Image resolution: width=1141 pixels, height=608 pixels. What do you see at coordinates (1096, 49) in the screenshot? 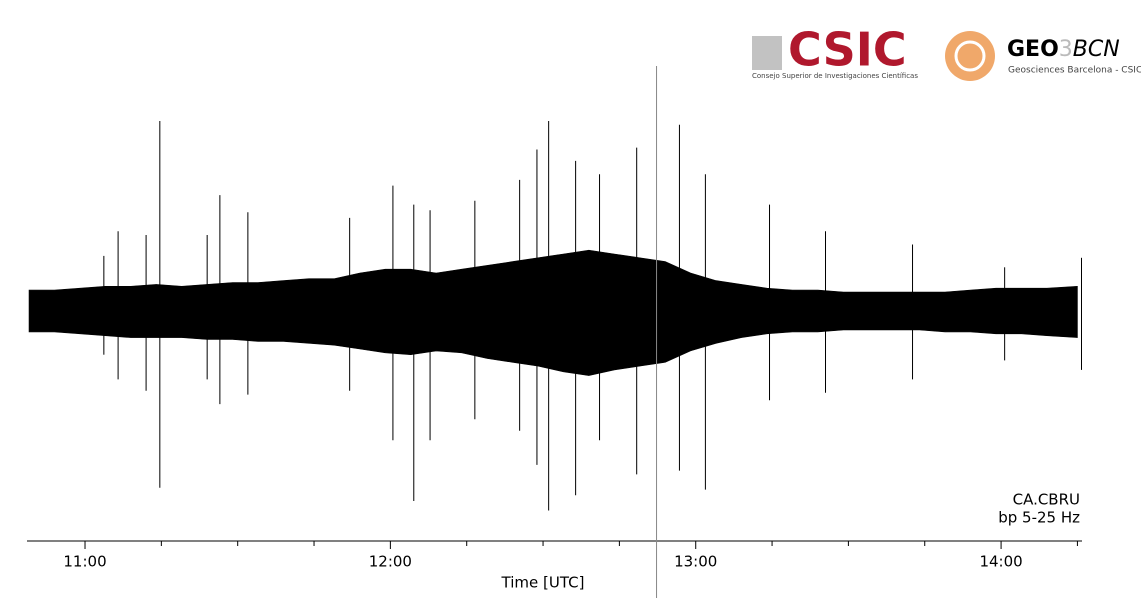
I see `bcn-part: BCN` at bounding box center [1096, 49].